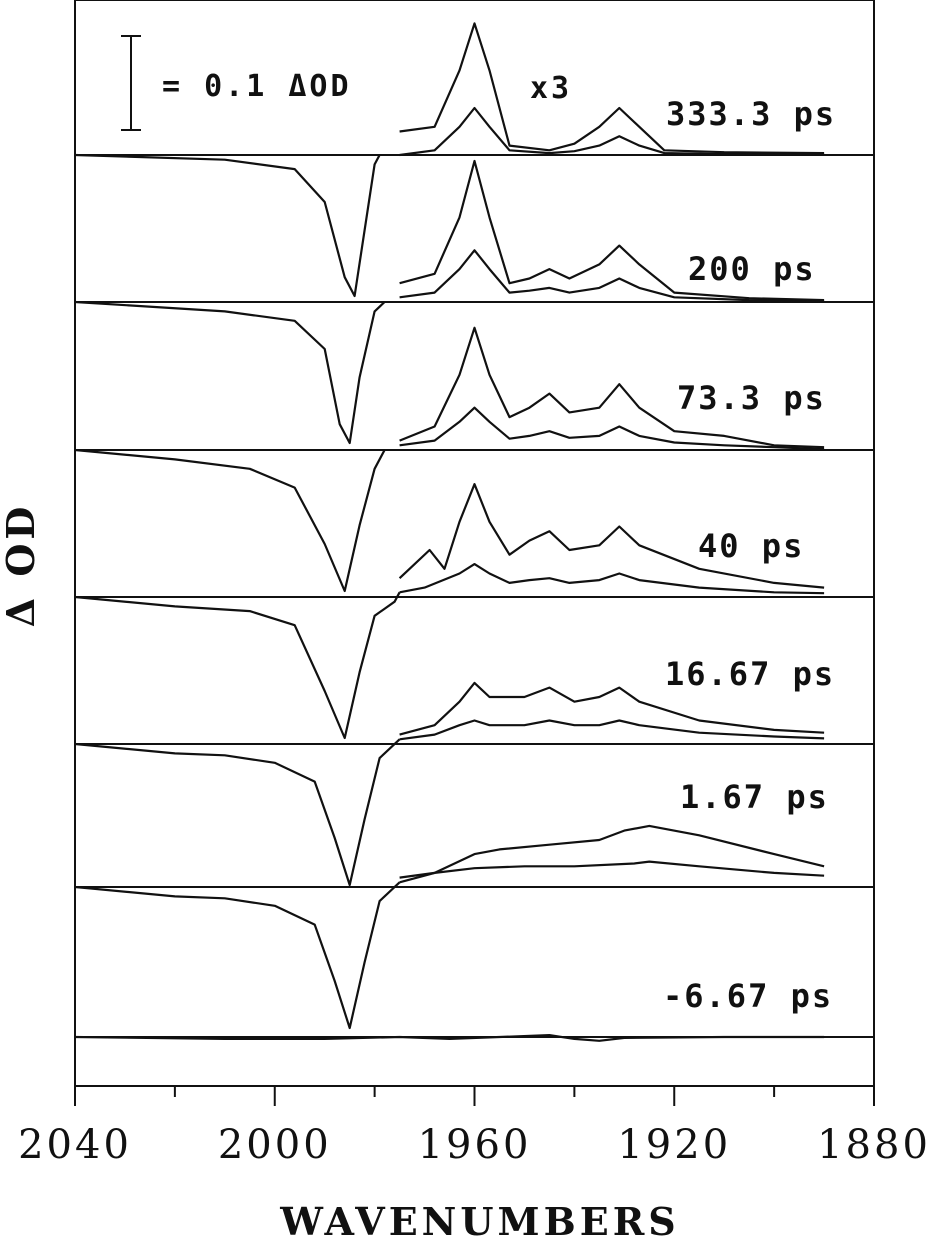  What do you see at coordinates (754, 797) in the screenshot?
I see `trace-label: 1.67 ps` at bounding box center [754, 797].